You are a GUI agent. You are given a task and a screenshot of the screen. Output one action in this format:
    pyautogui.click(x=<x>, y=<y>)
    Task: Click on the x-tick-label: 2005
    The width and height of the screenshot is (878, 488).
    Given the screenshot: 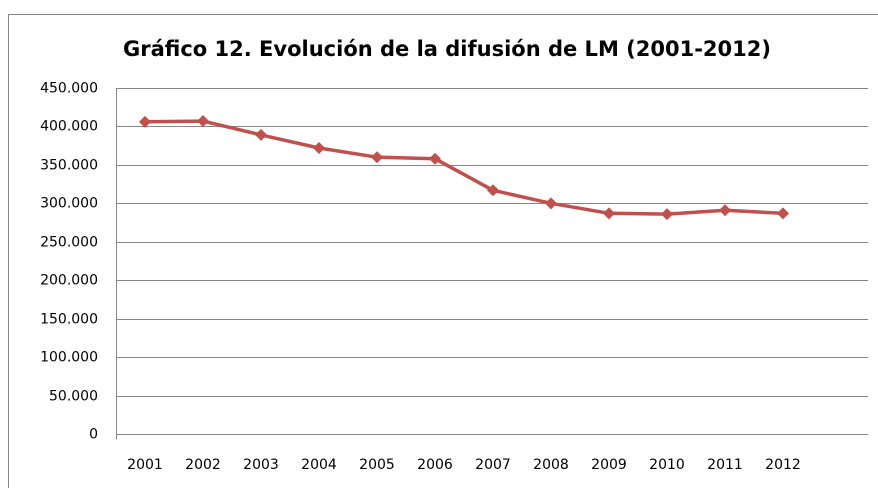 What is the action you would take?
    pyautogui.click(x=377, y=465)
    